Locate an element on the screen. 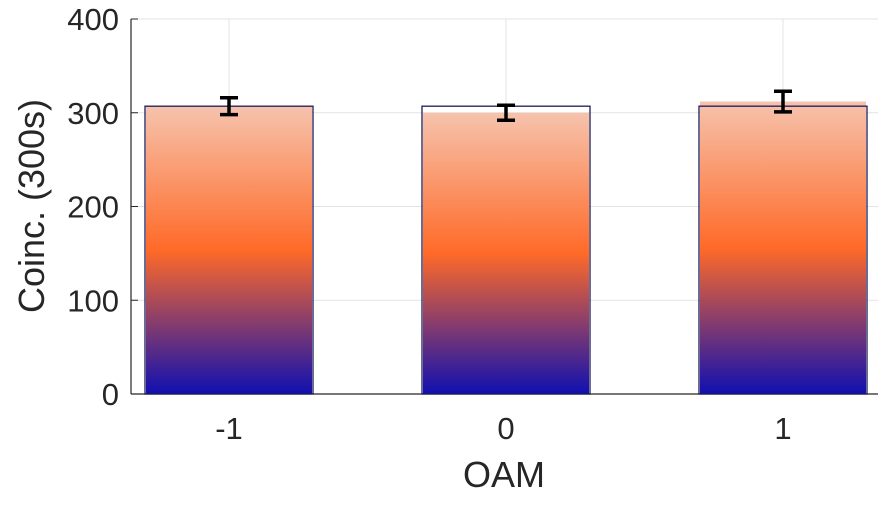  y-tick-label: 200 is located at coordinates (93, 207).